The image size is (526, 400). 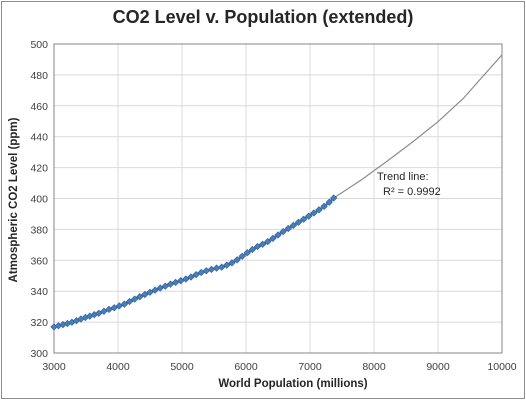 What do you see at coordinates (39, 323) in the screenshot?
I see `y-tick-label: 320` at bounding box center [39, 323].